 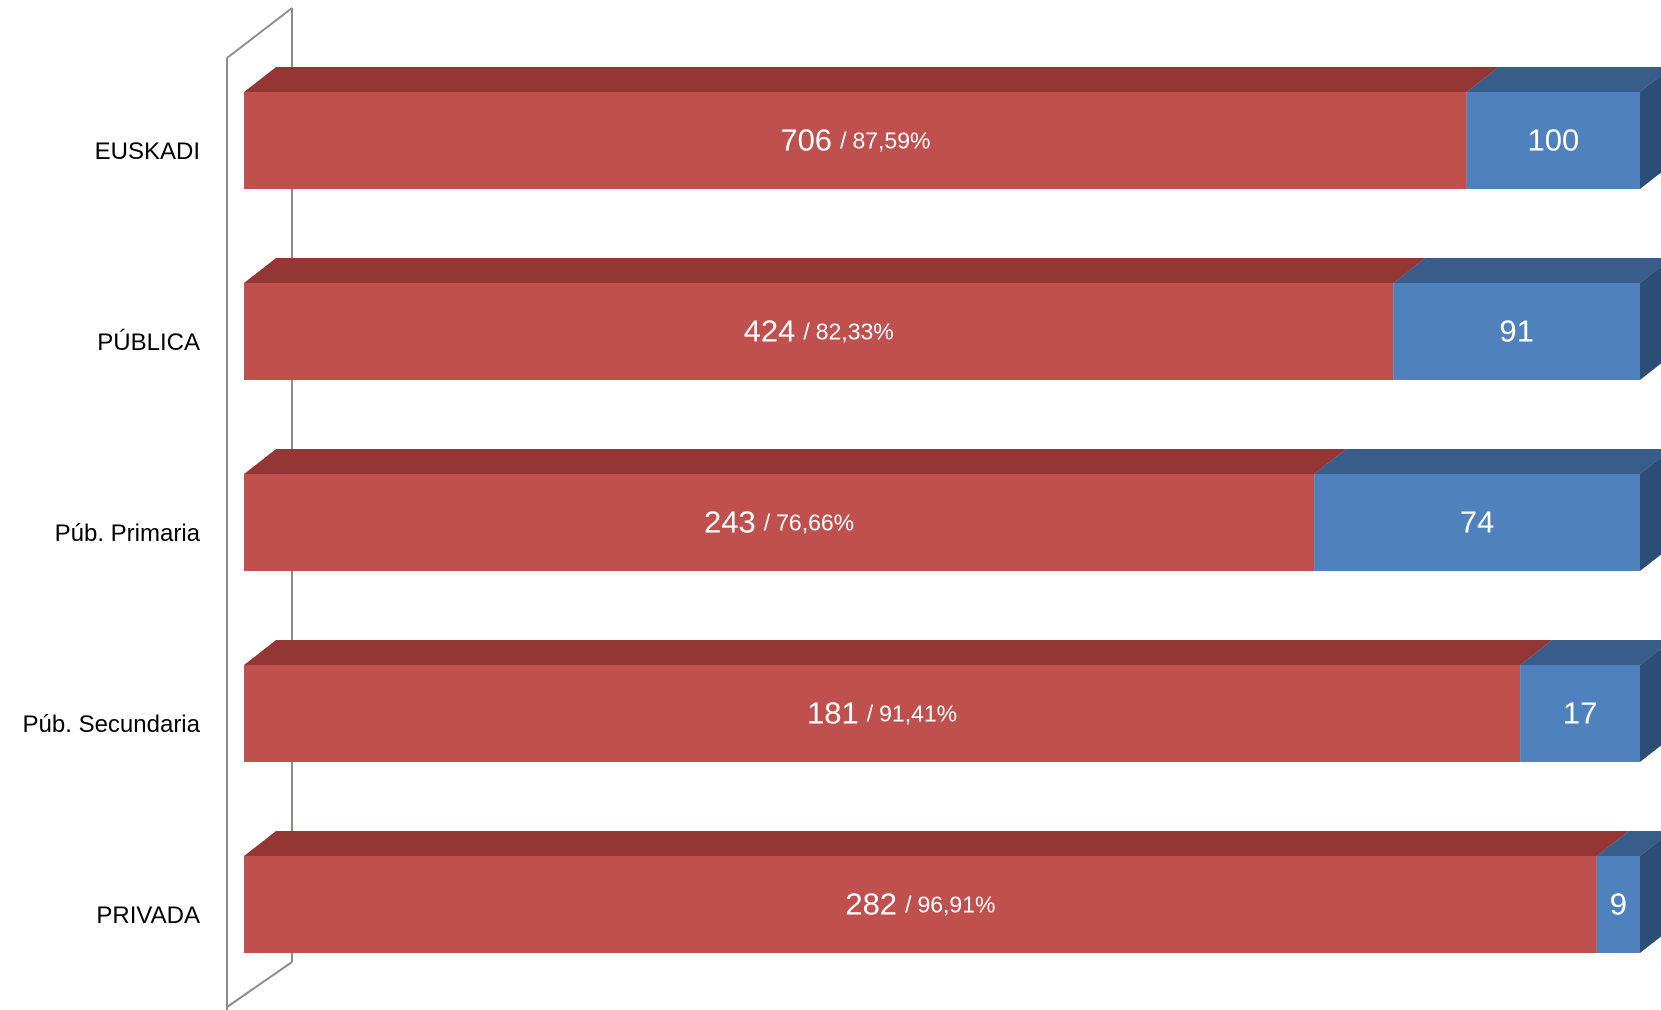 I want to click on category-label: Púb. Secundaria, so click(x=112, y=724).